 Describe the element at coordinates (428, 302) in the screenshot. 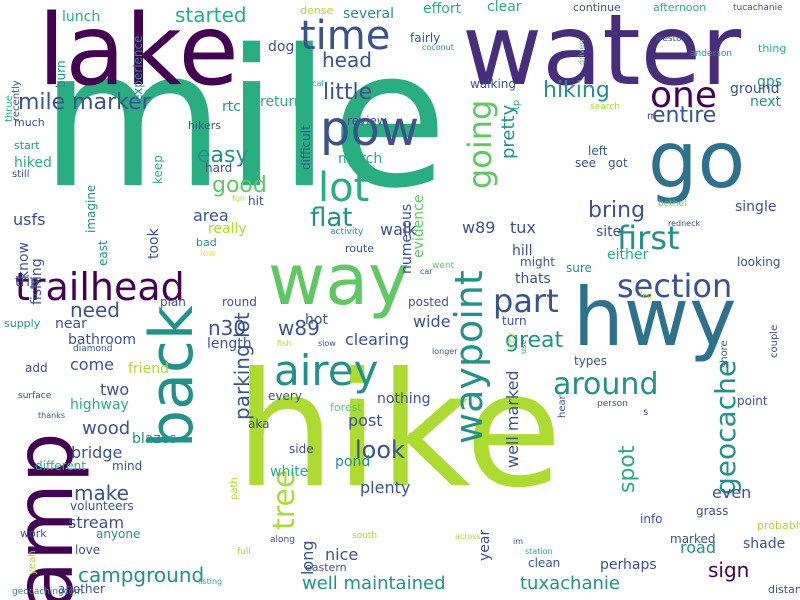

I see `word-posted: posted` at that location.